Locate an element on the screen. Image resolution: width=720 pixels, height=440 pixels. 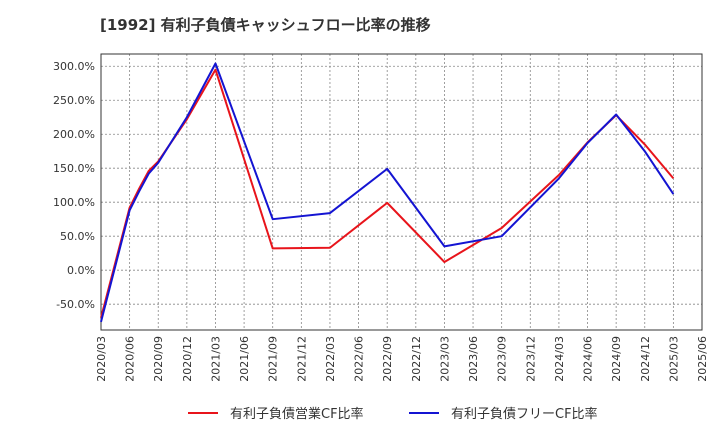
x-tick-label: 2021/09 is located at coordinates (273, 359).